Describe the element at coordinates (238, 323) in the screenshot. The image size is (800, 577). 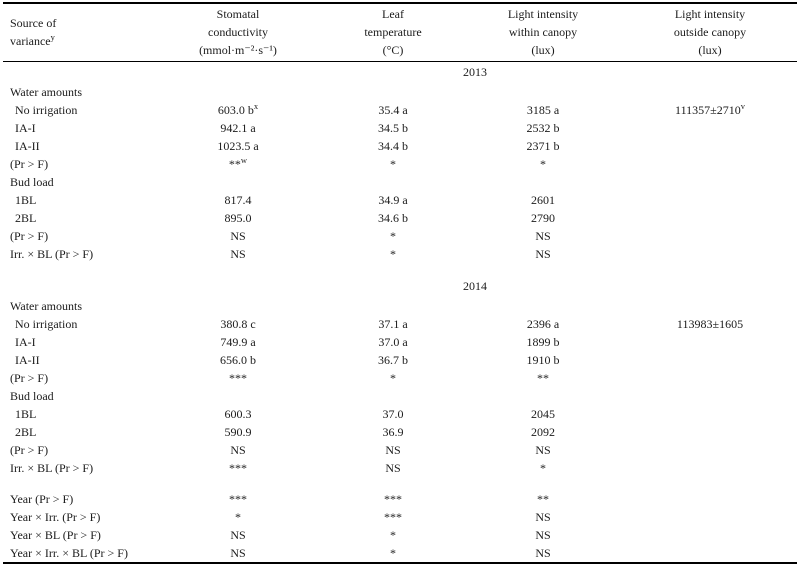
I see `cell-value: 380.8 c` at that location.